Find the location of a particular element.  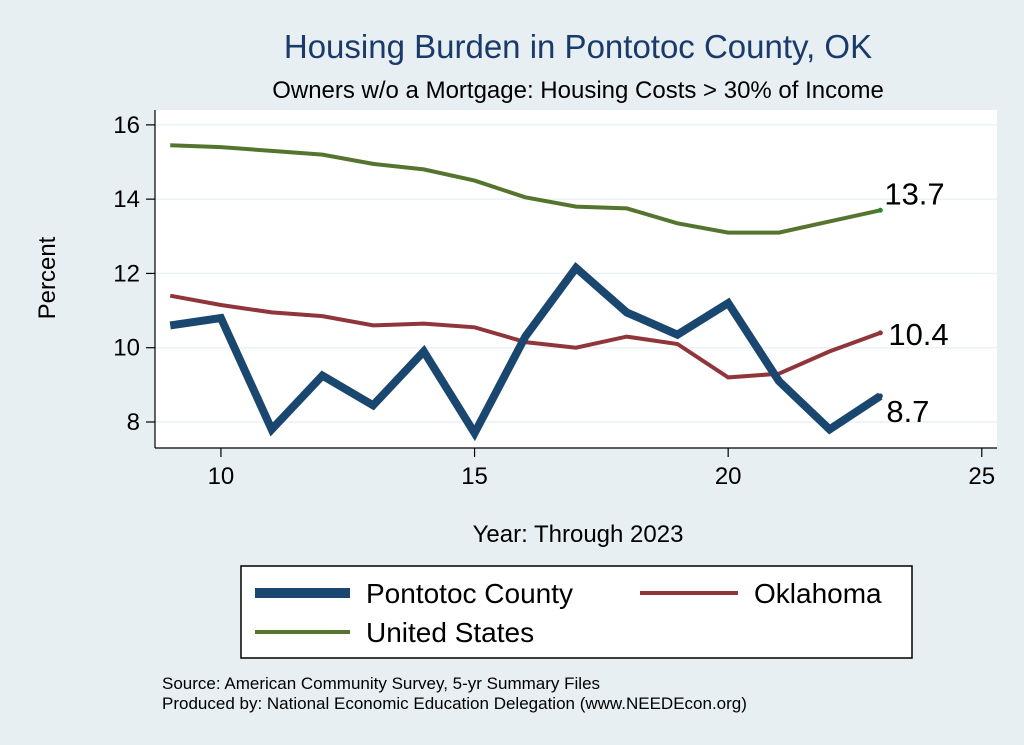

x-tick-label: 20 is located at coordinates (728, 476).